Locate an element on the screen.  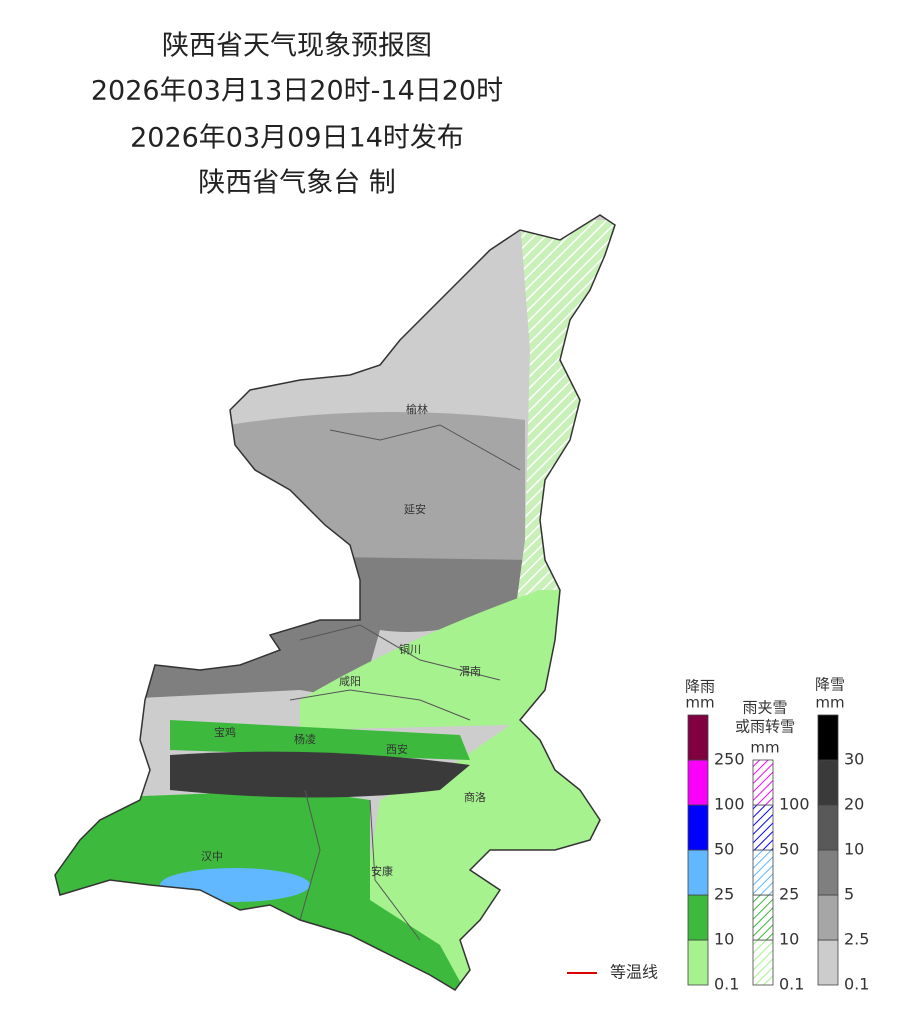
city-label: 延安 is located at coordinates (415, 509).